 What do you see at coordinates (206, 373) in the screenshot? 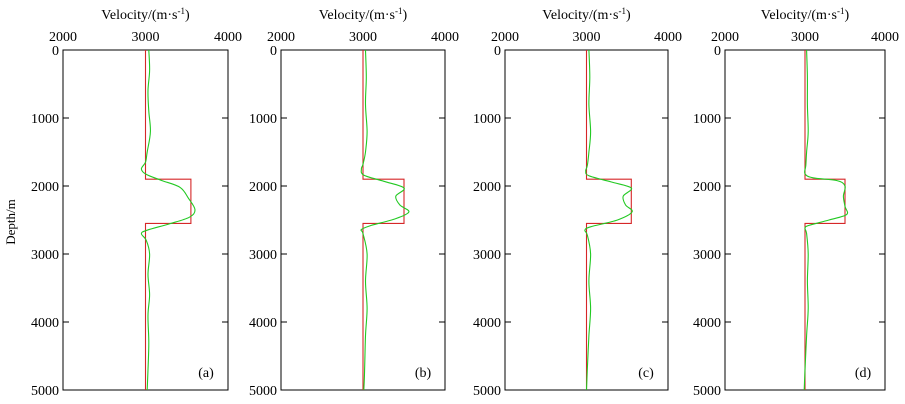
I see `panel-label: (a)` at bounding box center [206, 373].